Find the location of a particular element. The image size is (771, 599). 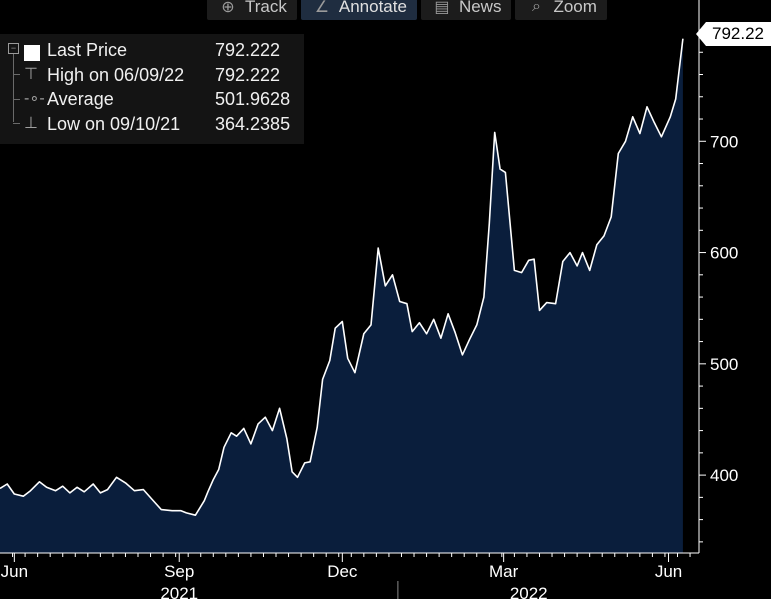

y-tick-label: 400 is located at coordinates (724, 475).